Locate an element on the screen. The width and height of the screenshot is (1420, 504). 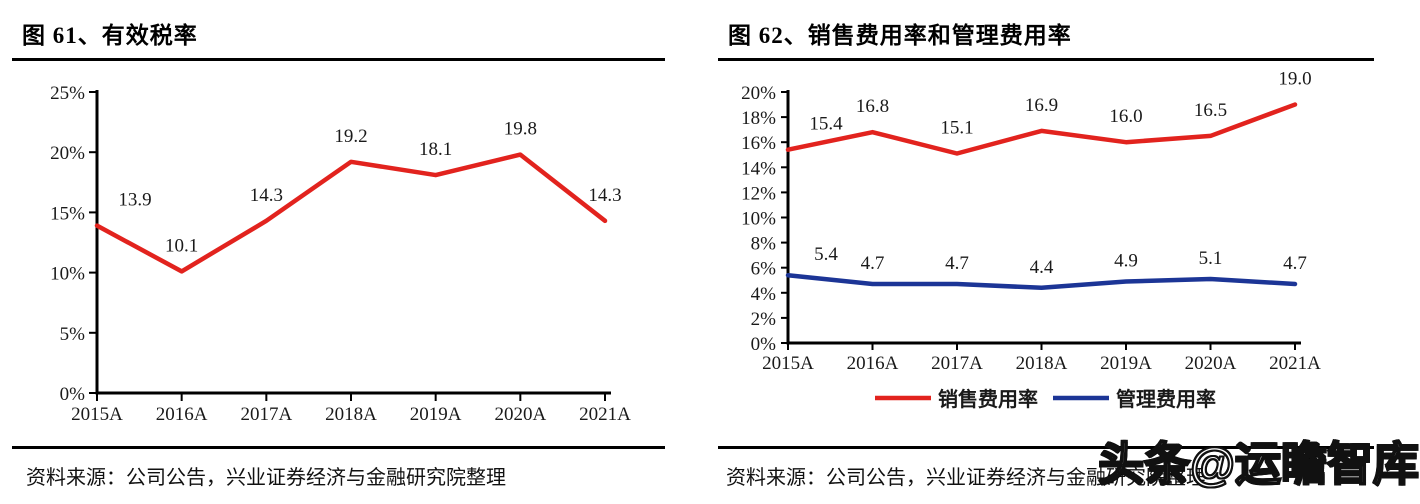
data-label: 15.4 is located at coordinates (826, 124).